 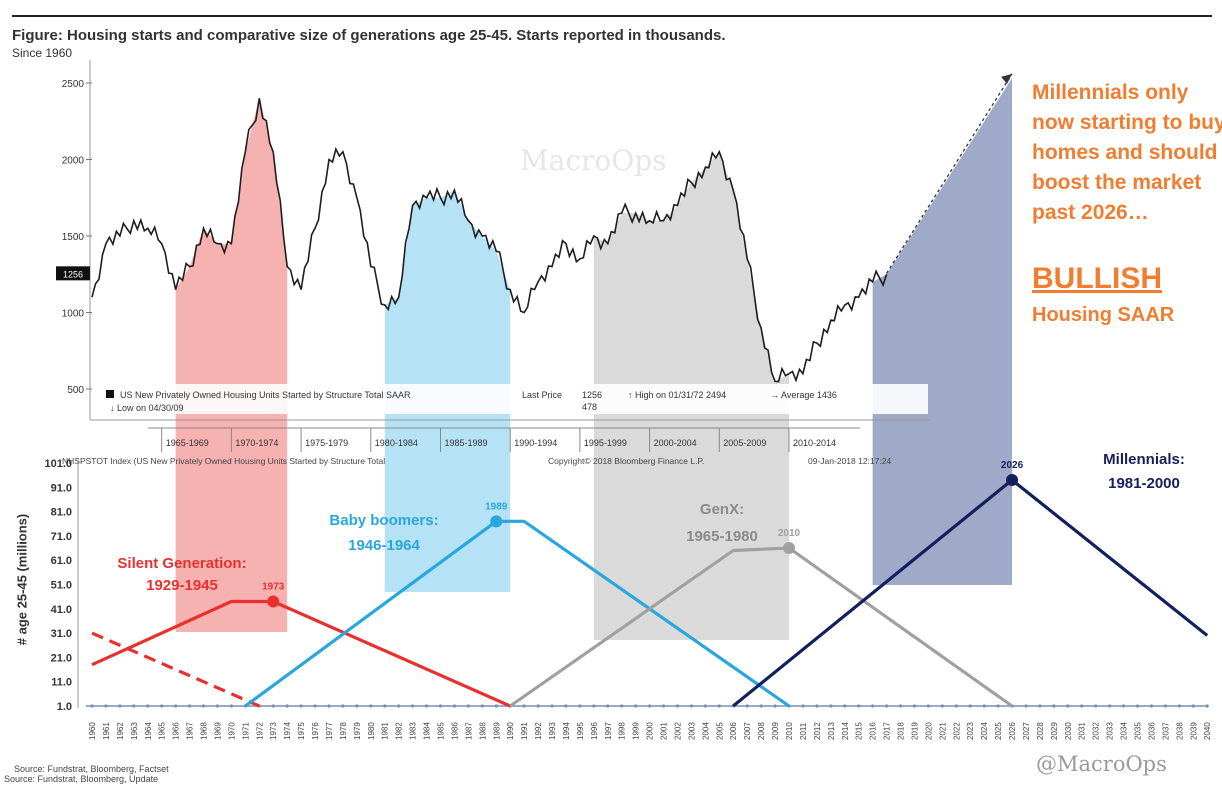 What do you see at coordinates (1144, 459) in the screenshot?
I see `millennials-name-label: Millennials:` at bounding box center [1144, 459].